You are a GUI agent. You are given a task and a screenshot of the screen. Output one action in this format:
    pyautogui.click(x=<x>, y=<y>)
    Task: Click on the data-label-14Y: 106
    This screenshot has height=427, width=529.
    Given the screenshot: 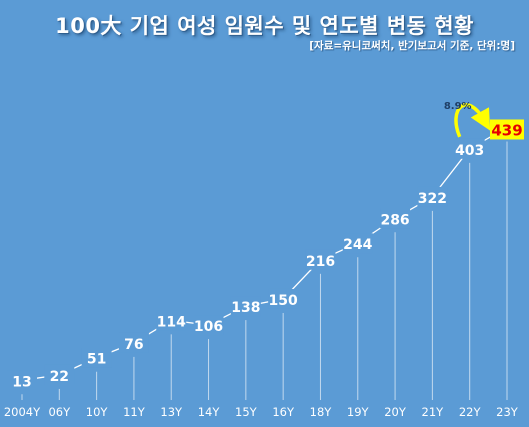 What is the action you would take?
    pyautogui.click(x=208, y=327)
    